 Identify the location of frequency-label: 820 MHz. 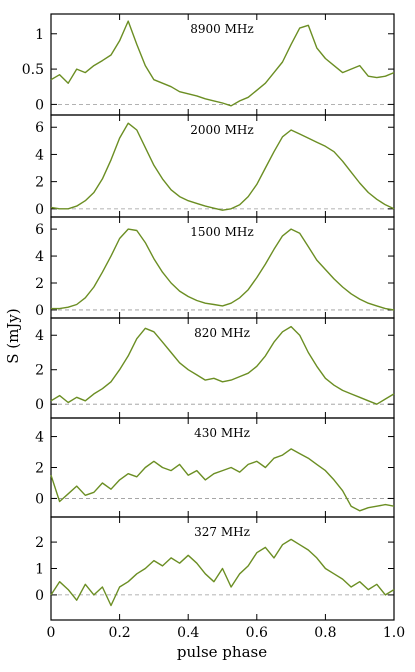
(222, 333).